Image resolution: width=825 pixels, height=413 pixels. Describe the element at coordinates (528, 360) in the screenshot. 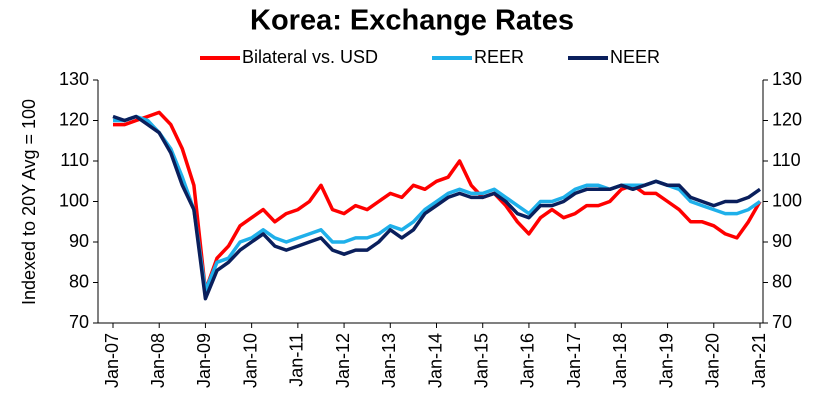

I see `x-tick-label: Jan-16` at that location.